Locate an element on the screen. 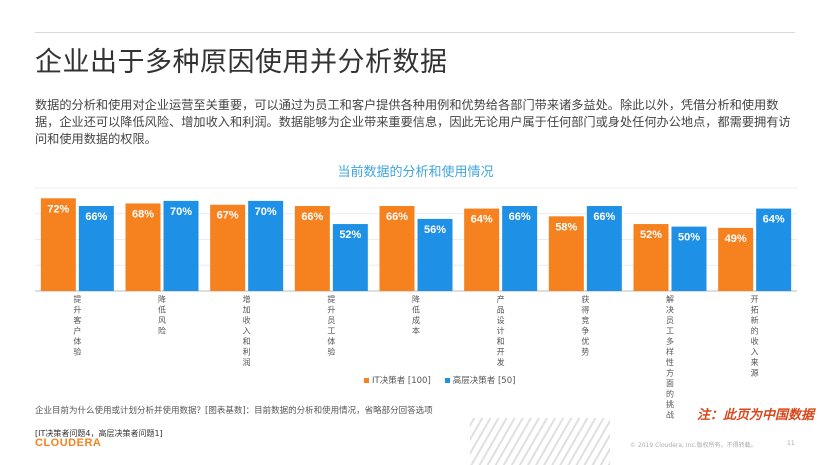  category-label-char: 利 is located at coordinates (247, 352).